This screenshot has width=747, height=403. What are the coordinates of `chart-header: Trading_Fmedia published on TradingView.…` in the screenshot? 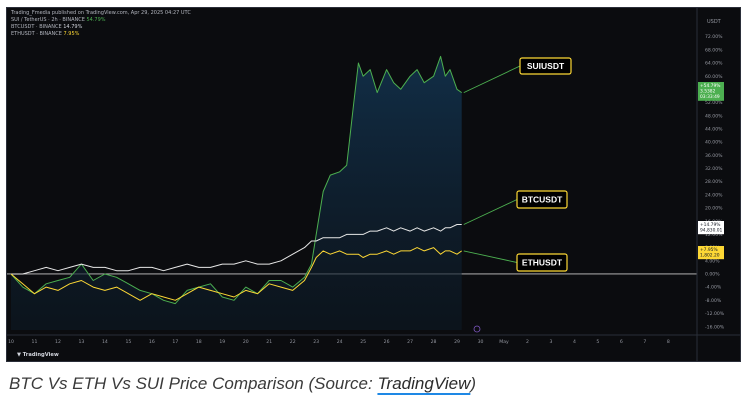 It's located at (101, 24).